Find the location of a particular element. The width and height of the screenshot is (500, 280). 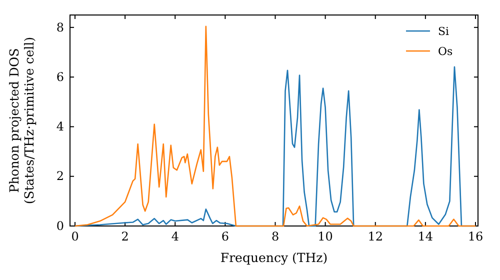

x-tick-label: 6 is located at coordinates (225, 237).